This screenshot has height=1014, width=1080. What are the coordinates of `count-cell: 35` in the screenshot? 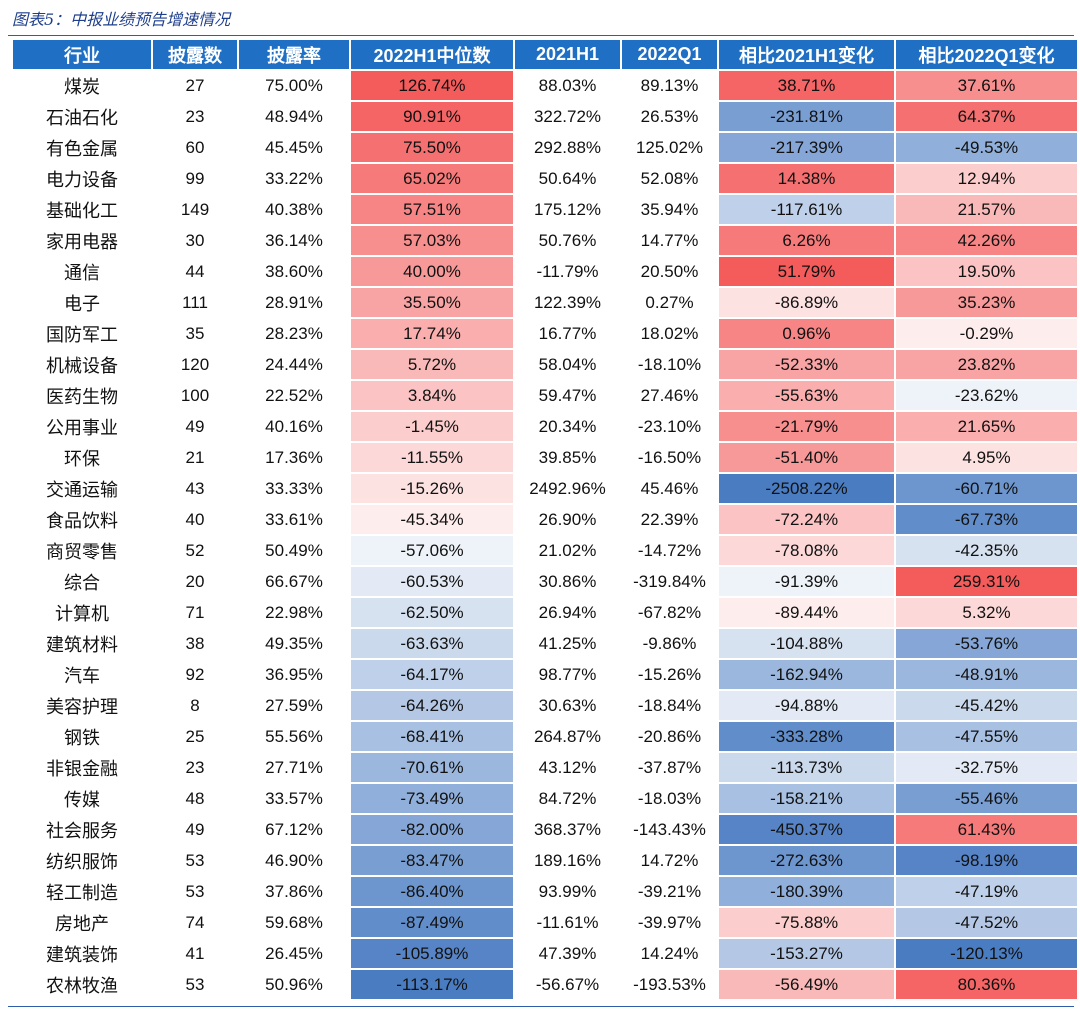 It's located at (195, 333).